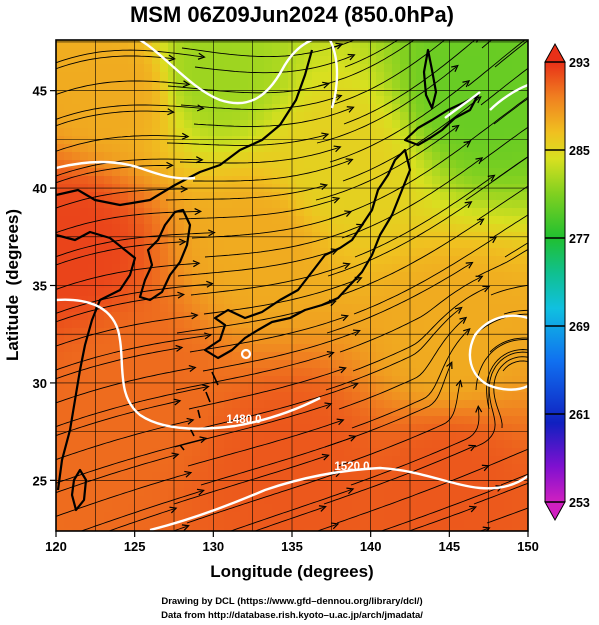  Describe the element at coordinates (579, 63) in the screenshot. I see `colorbar-tick-label: 293` at that location.